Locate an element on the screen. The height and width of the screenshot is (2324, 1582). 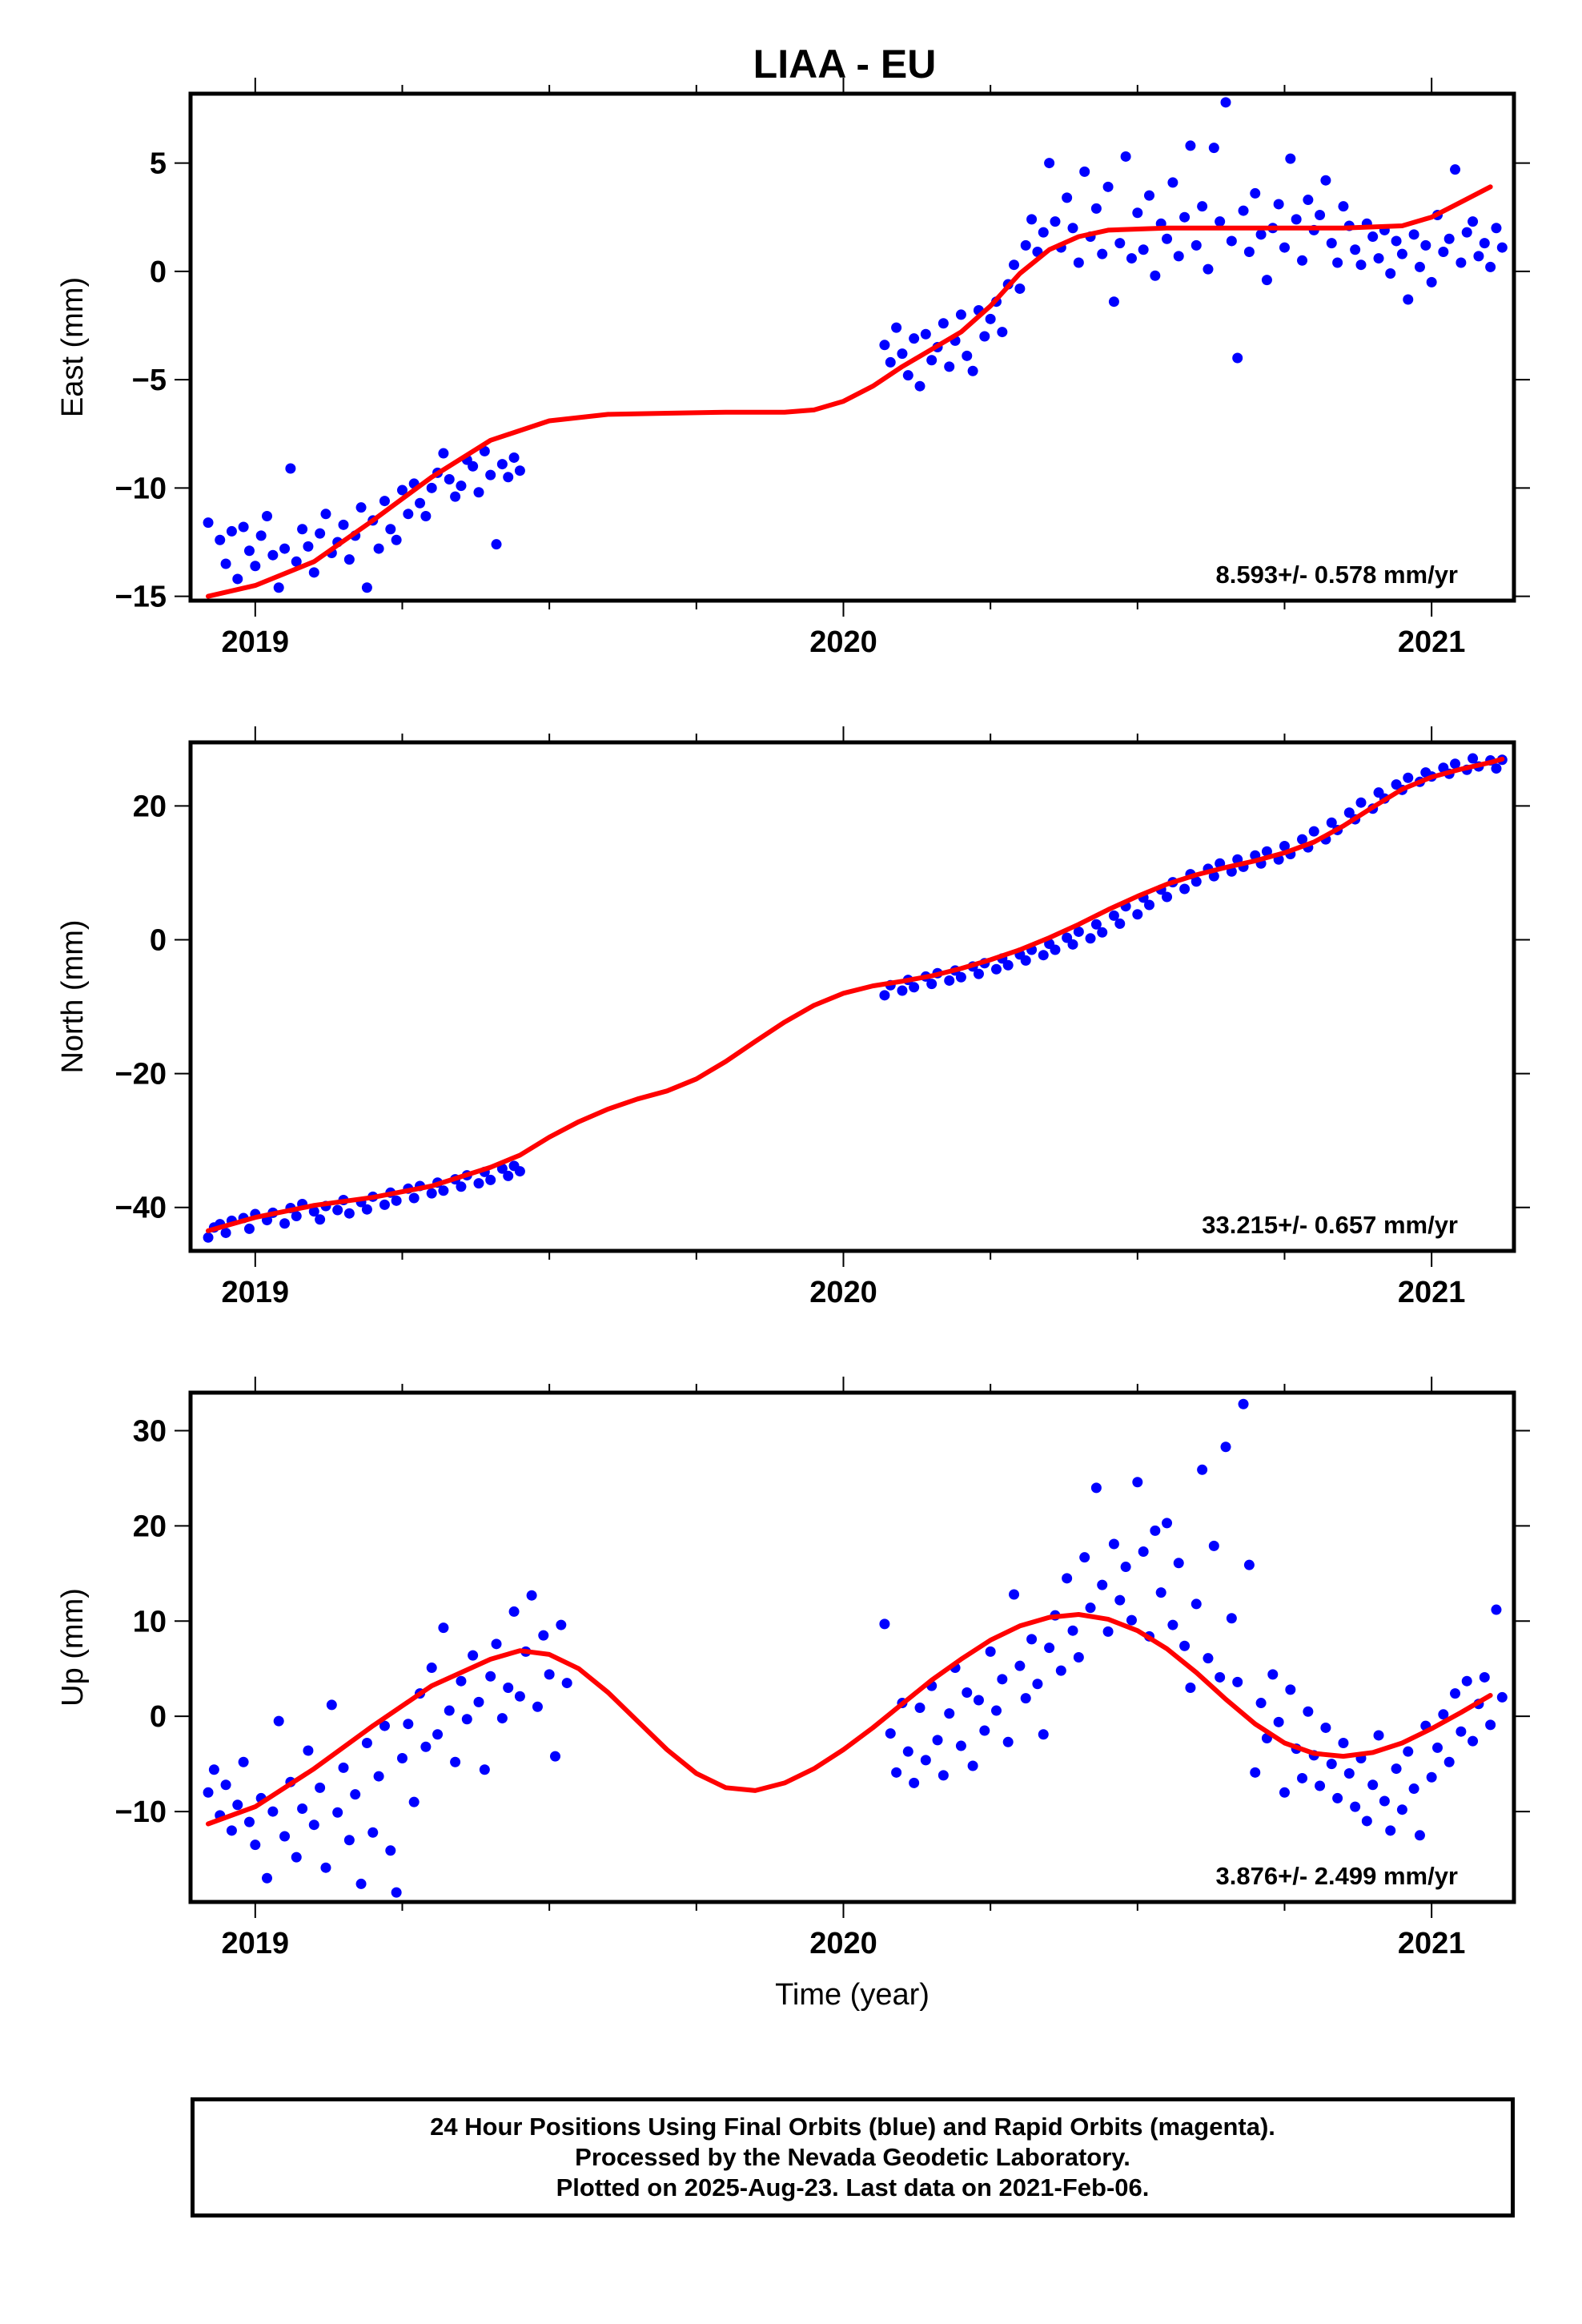
x-tick-label: 2021 is located at coordinates (1432, 1943).